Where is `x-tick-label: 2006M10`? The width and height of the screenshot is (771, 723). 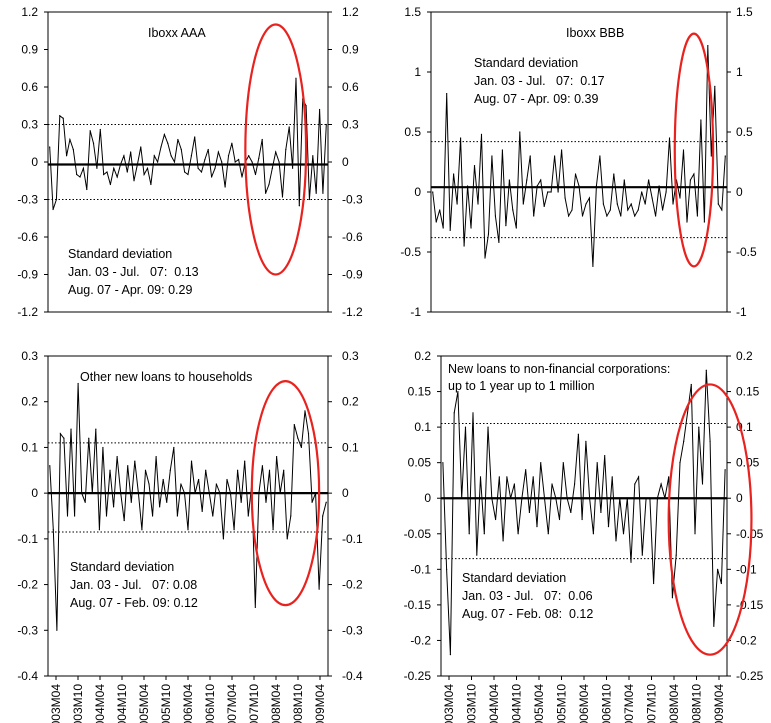 x-tick-label: 2006M10 is located at coordinates (210, 703).